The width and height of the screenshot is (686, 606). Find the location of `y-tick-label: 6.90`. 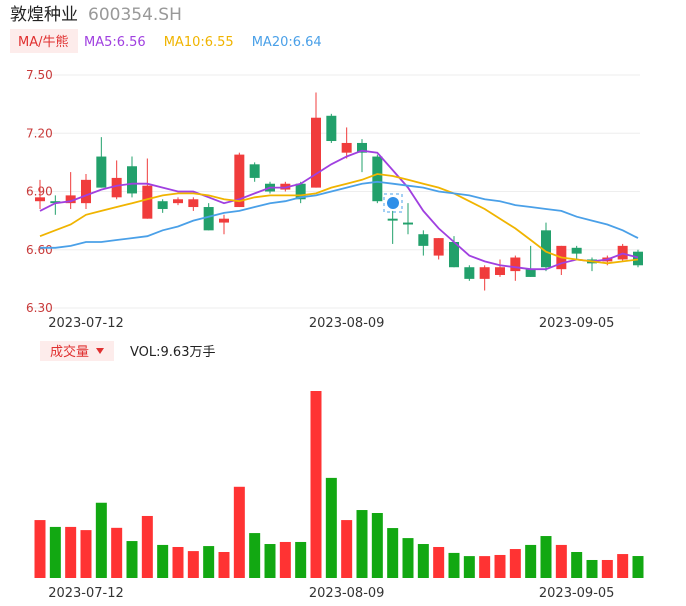

y-tick-label: 6.90 is located at coordinates (39, 192).